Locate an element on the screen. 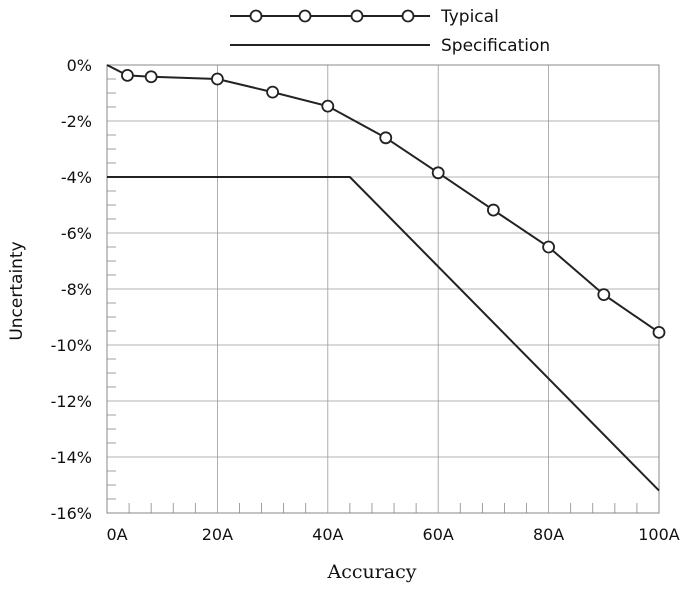  y-tick-label: -8% is located at coordinates (76, 289).